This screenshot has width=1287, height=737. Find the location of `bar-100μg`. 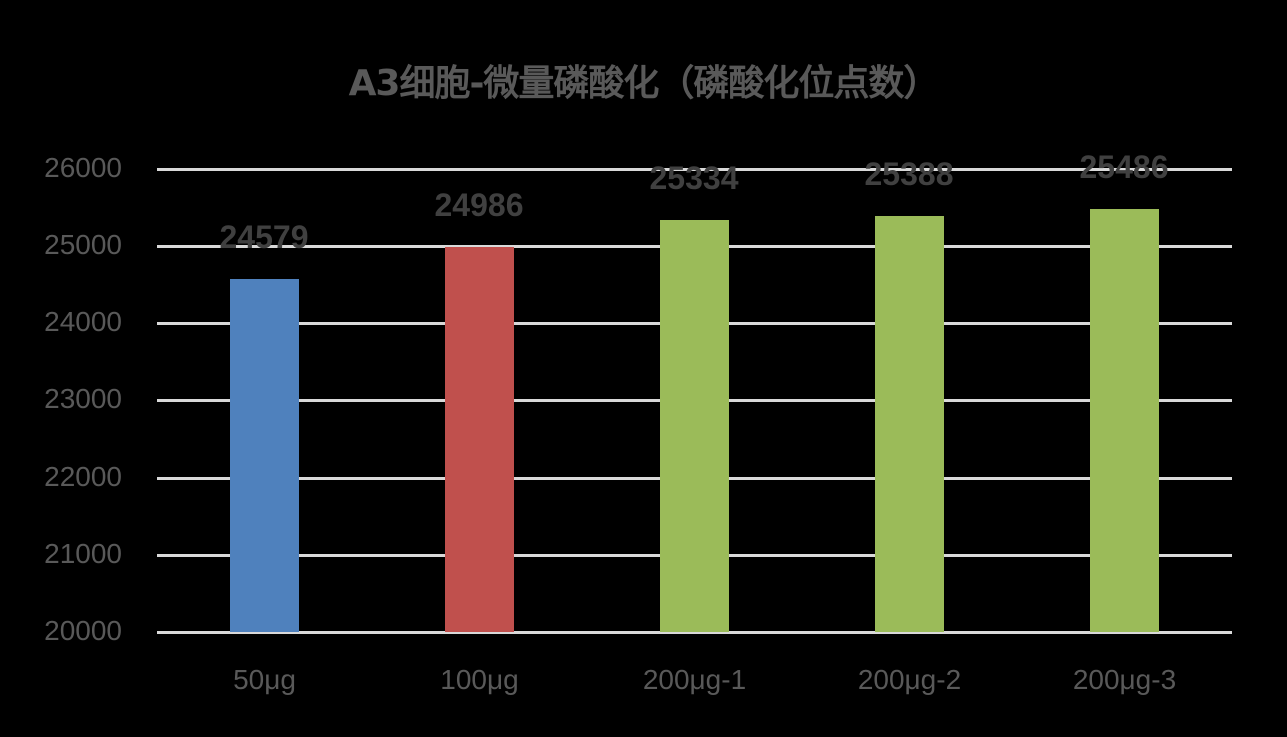

bar-100μg is located at coordinates (479, 439).